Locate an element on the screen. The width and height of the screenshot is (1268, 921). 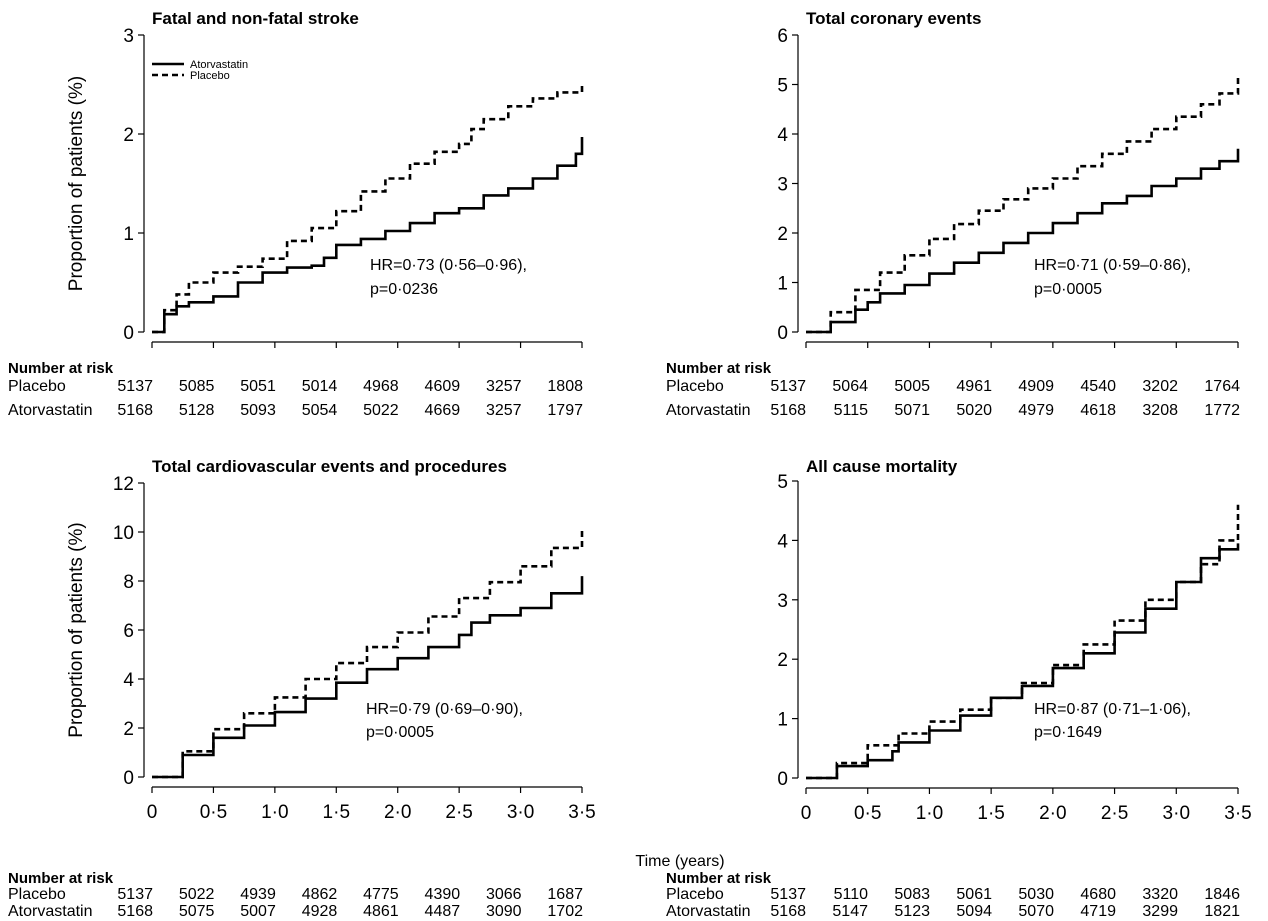
risk-number: 5014 is located at coordinates (320, 386).